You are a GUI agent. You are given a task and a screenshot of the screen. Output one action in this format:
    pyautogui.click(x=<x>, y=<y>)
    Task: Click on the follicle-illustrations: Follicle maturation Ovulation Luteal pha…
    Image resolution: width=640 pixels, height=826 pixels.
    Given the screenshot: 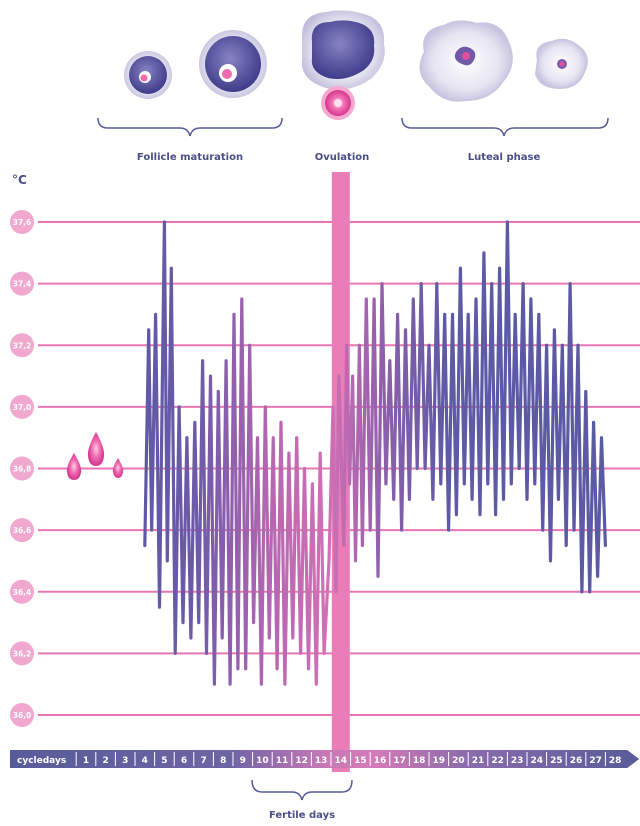 What is the action you would take?
    pyautogui.click(x=353, y=86)
    